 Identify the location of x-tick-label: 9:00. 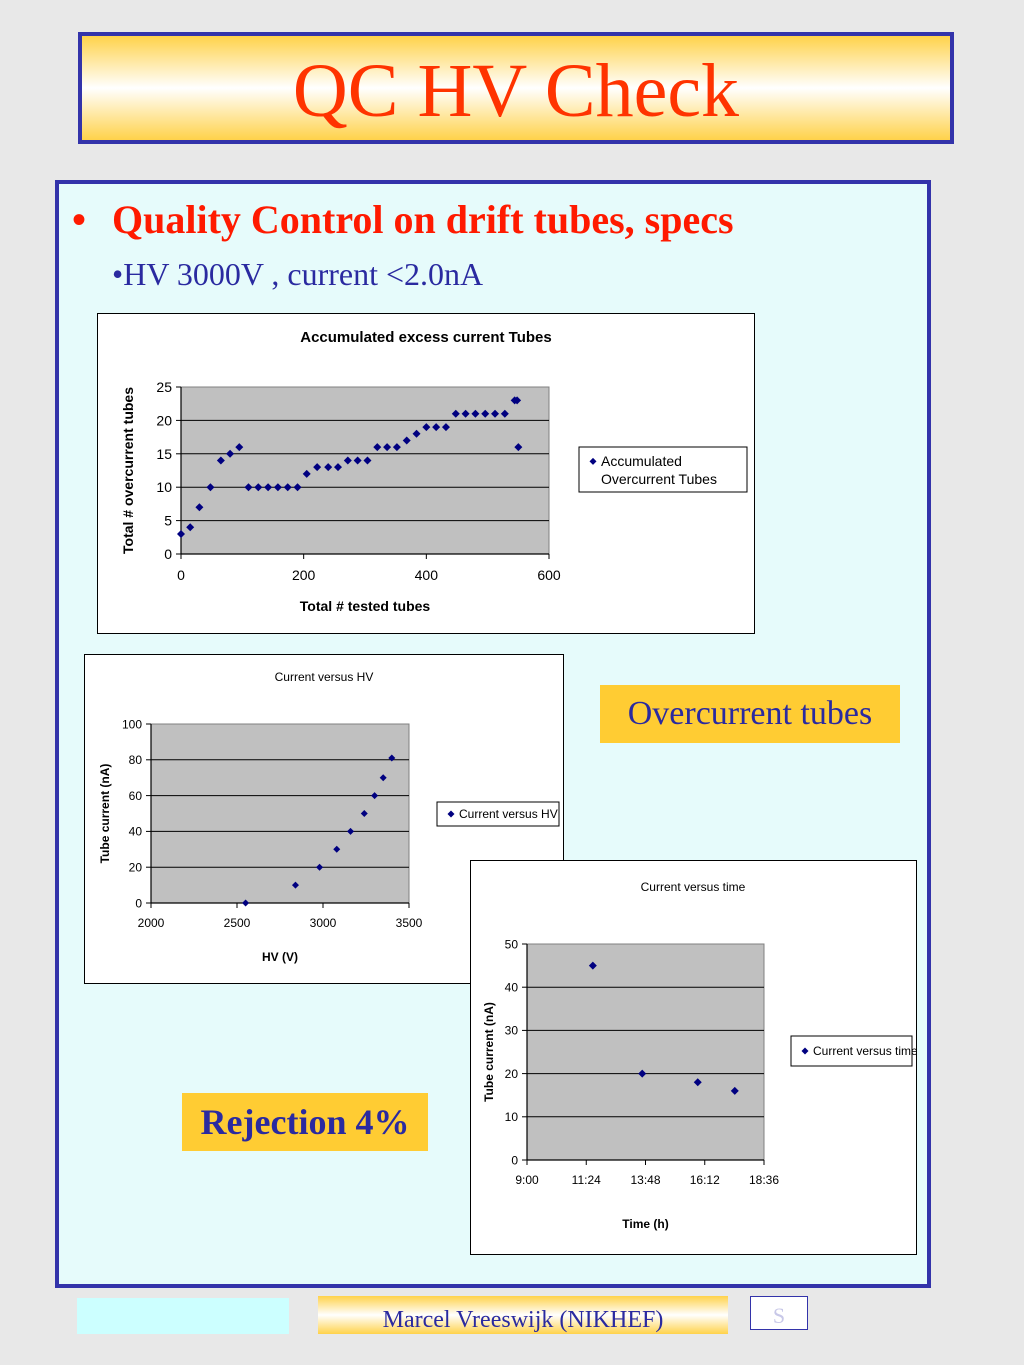
(527, 1180).